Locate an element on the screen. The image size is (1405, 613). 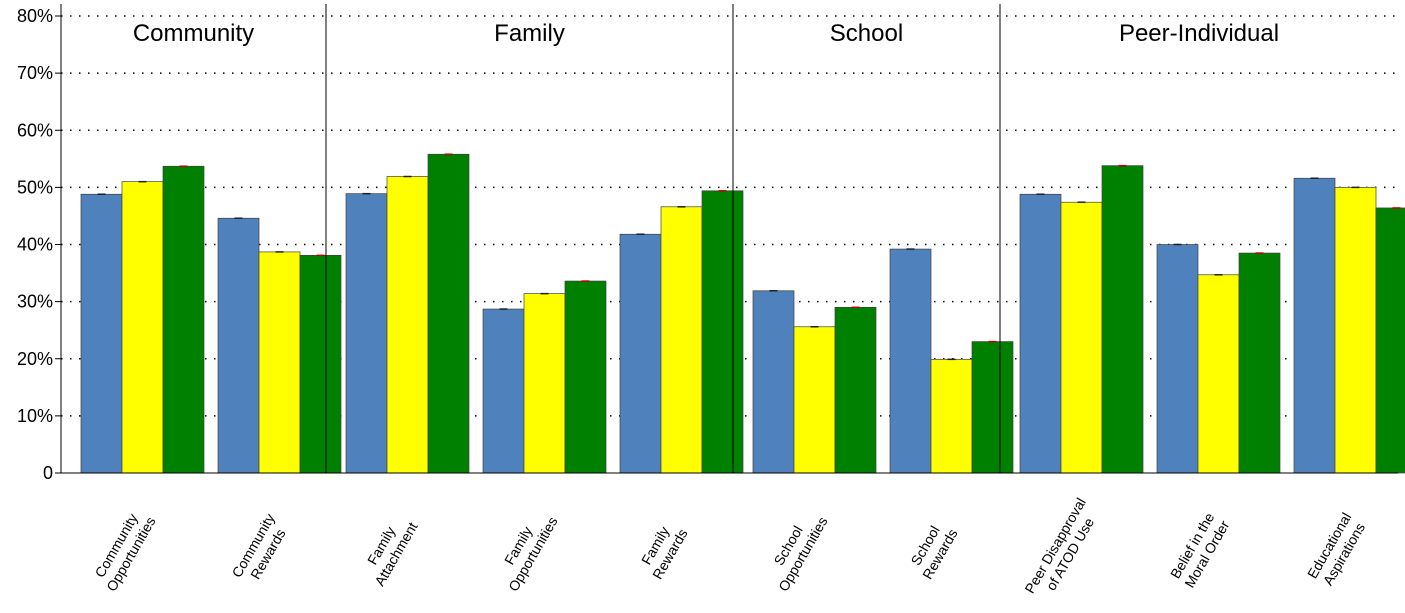
category-label: FamilyOpportunities is located at coordinates (525, 549).